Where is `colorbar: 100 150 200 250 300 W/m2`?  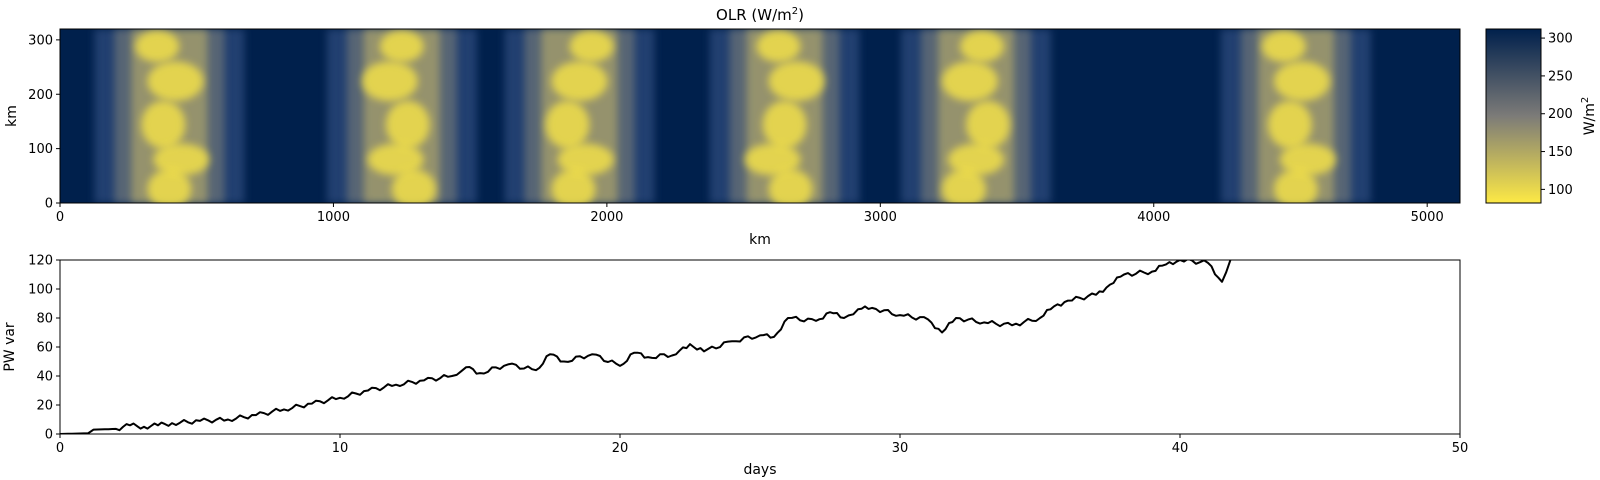
colorbar: 100 150 200 250 300 W/m2 is located at coordinates (1541, 116).